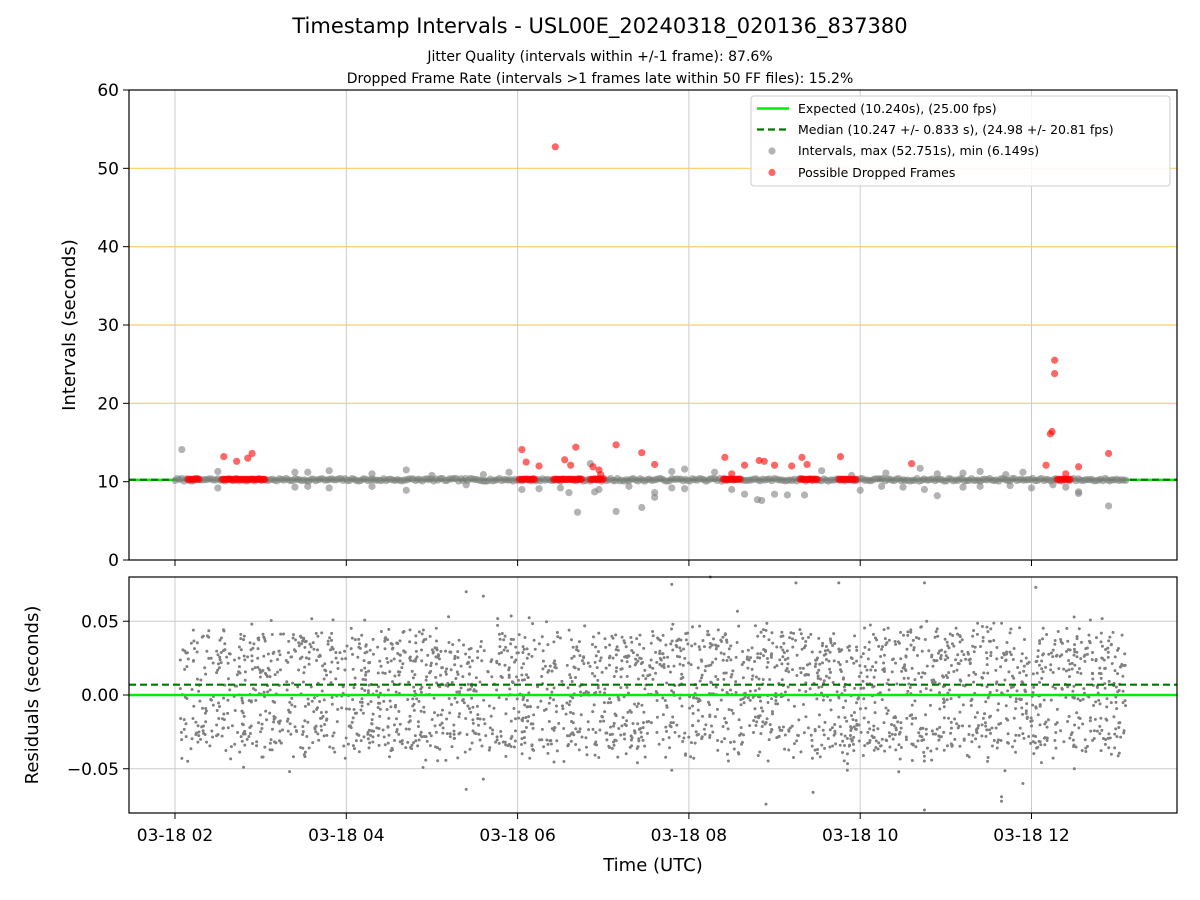 The image size is (1200, 900). Describe the element at coordinates (406, 470) in the screenshot. I see `interval-point` at that location.